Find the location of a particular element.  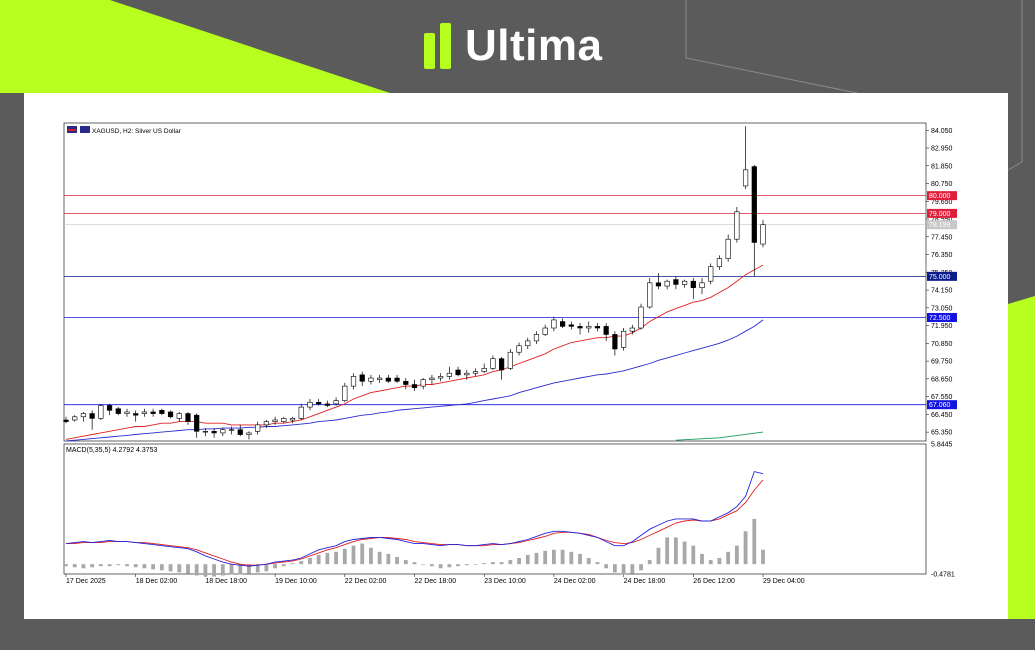

y-tick-label: 80.750 is located at coordinates (942, 184).